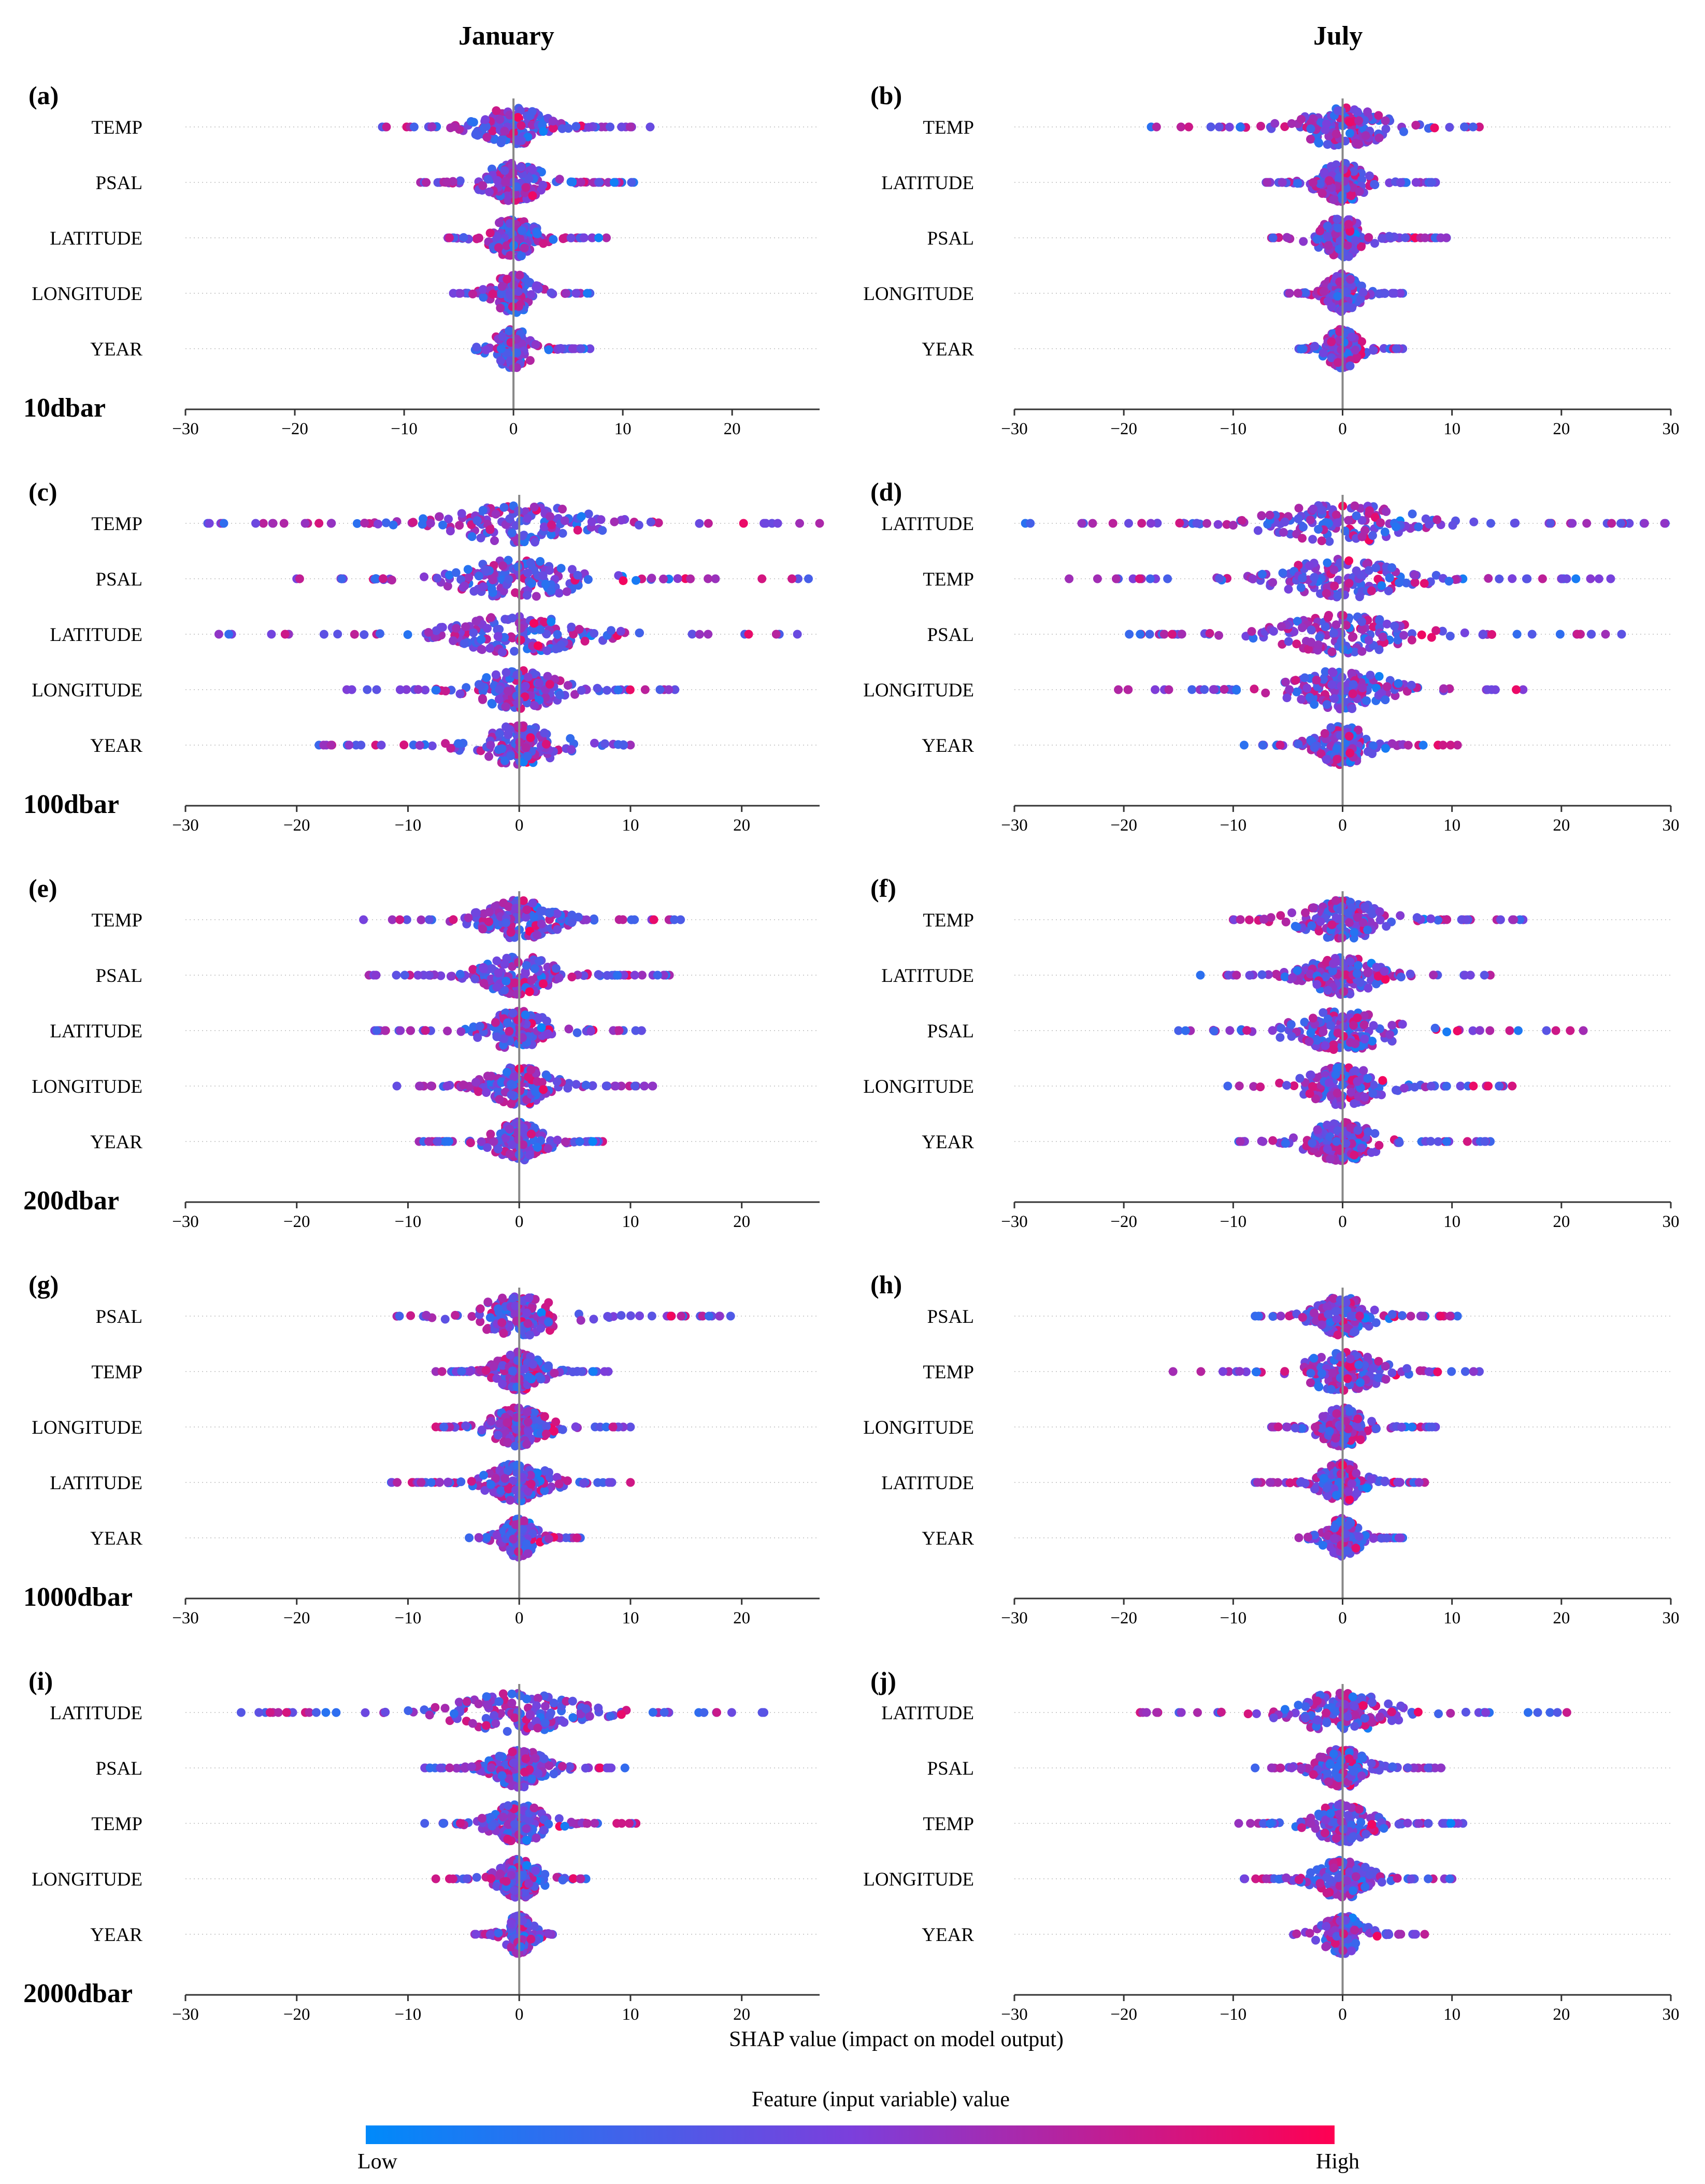  I want to click on feature-label: LONGITUDE, so click(87, 294).